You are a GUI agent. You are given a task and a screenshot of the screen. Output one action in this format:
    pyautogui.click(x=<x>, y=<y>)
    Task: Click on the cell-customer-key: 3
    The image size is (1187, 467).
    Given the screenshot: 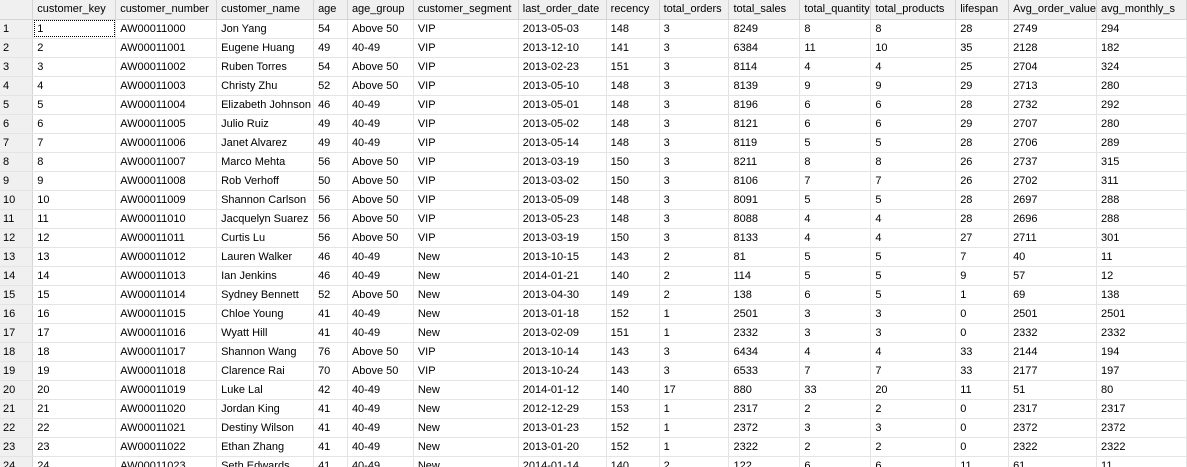 What is the action you would take?
    pyautogui.click(x=74, y=67)
    